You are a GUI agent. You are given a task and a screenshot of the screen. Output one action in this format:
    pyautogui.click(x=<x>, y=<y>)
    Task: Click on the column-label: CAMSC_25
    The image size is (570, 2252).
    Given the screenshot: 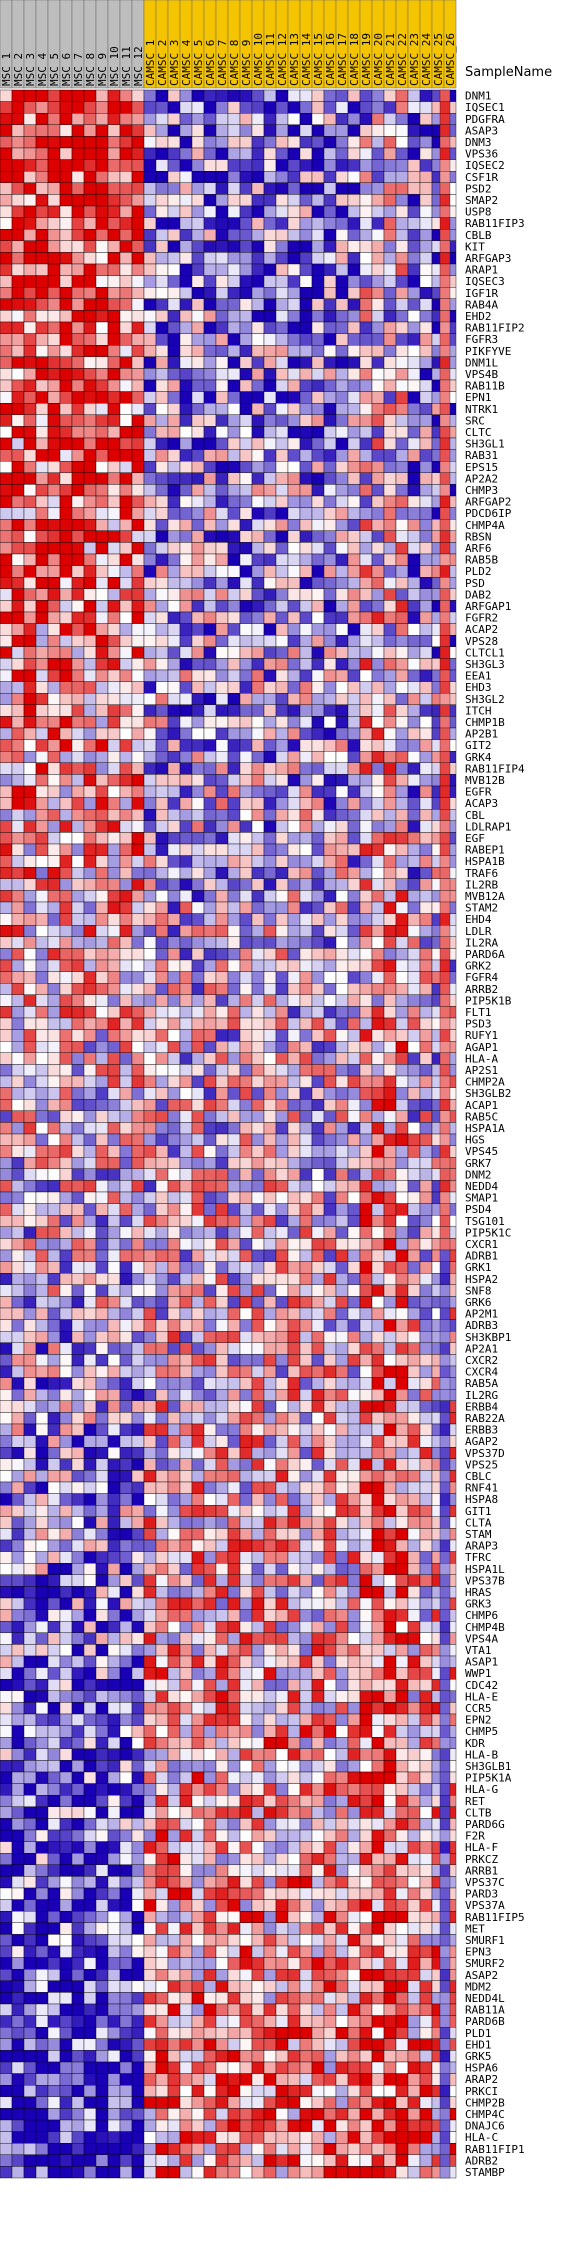 What is the action you would take?
    pyautogui.click(x=438, y=59)
    